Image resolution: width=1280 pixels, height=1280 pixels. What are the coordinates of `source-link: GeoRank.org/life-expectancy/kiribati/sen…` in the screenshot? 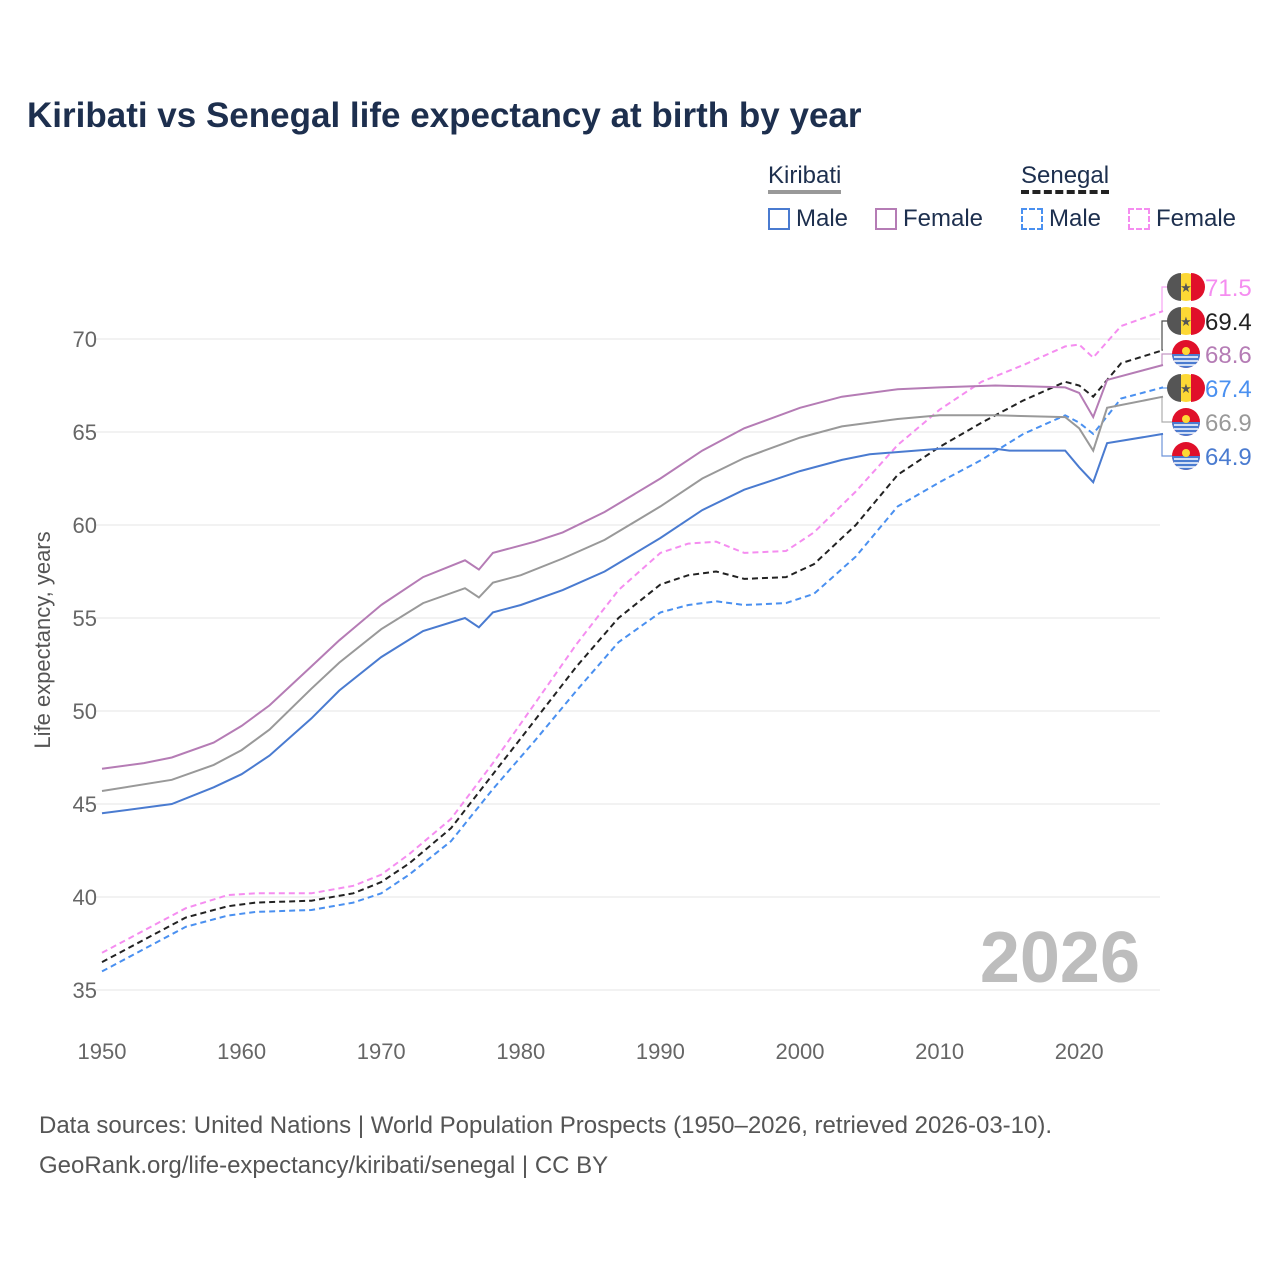 It's located at (324, 1165).